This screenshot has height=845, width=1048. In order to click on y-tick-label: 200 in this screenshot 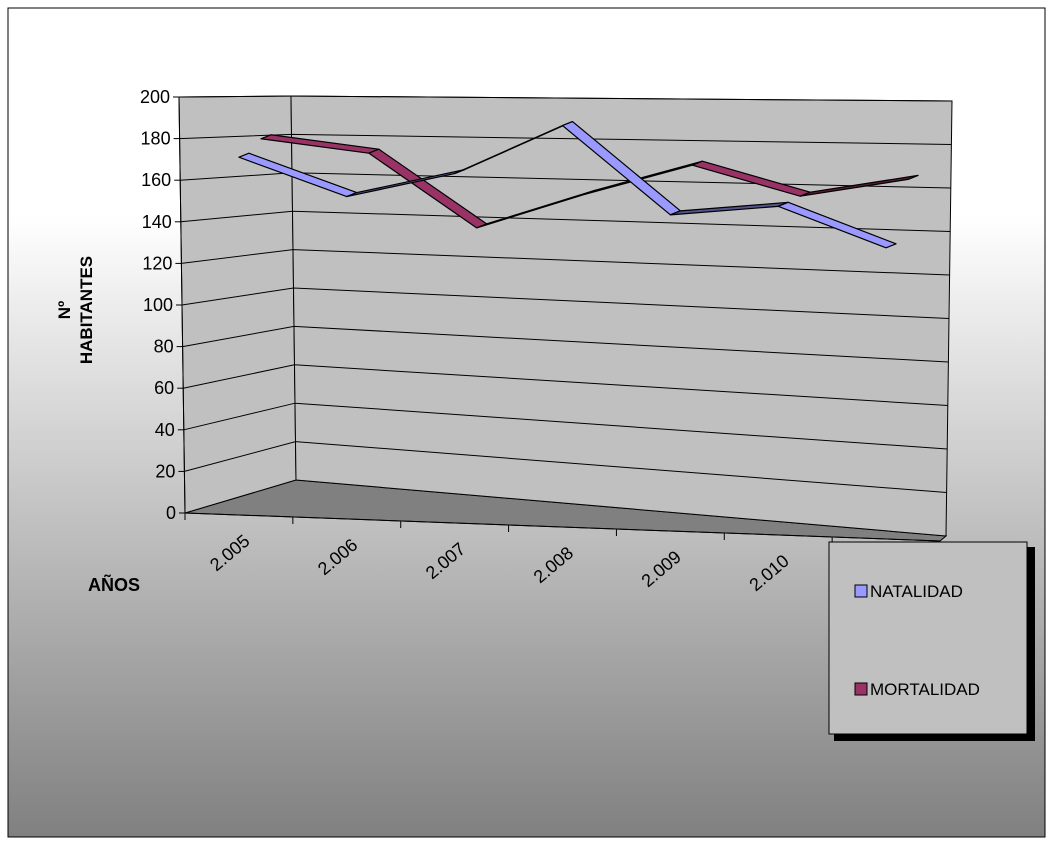, I will do `click(155, 97)`.